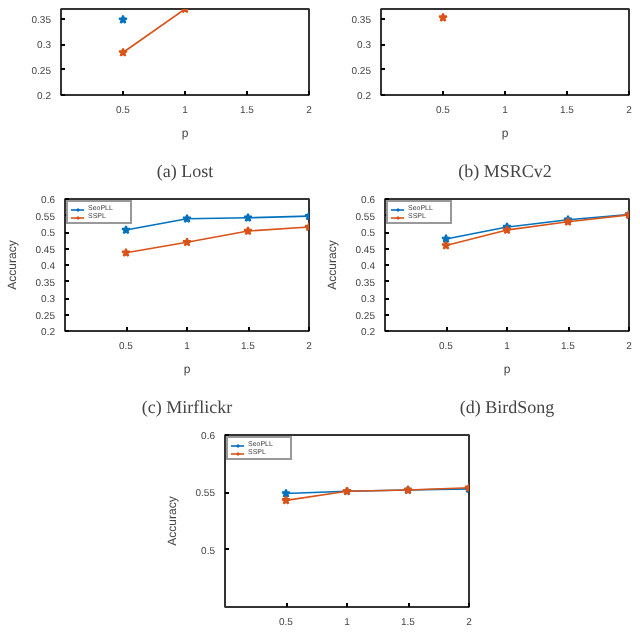  I want to click on text: (d) BirdSong, so click(507, 407).